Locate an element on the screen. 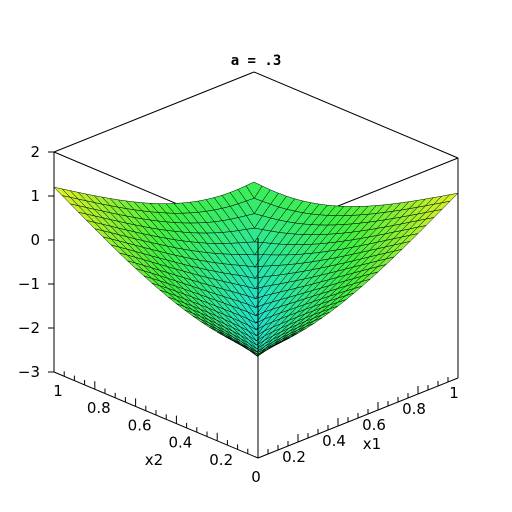 The height and width of the screenshot is (512, 512). chart-title: a = .3 is located at coordinates (256, 61).